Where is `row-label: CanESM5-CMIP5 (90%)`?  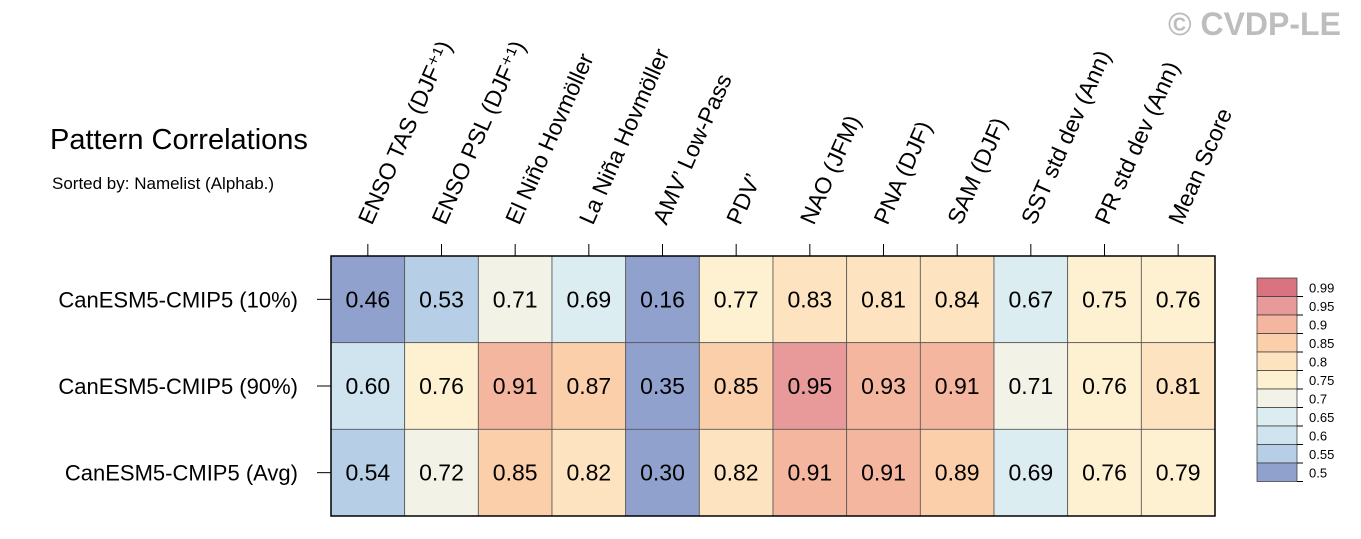
row-label: CanESM5-CMIP5 (90%) is located at coordinates (178, 386).